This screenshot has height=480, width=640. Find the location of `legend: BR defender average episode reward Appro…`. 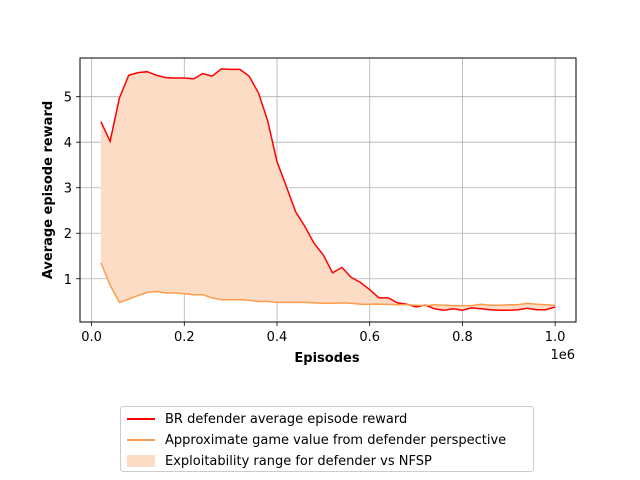

legend: BR defender average episode reward Appro… is located at coordinates (327, 439).